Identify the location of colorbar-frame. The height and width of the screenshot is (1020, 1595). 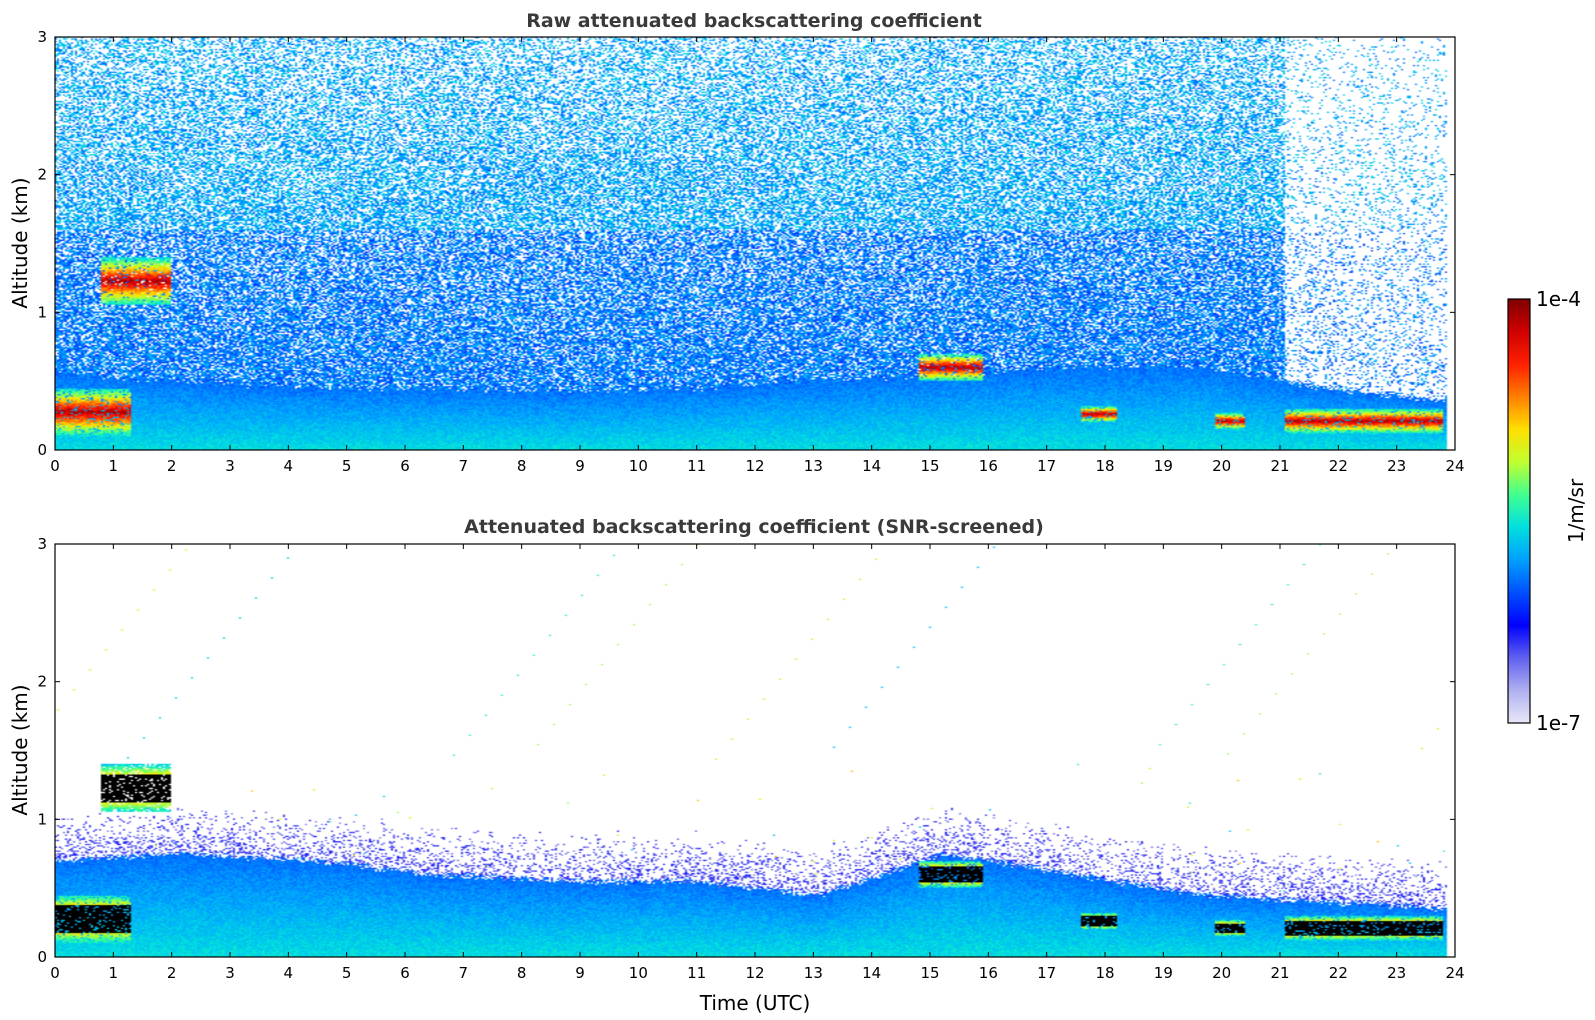
(1519, 511).